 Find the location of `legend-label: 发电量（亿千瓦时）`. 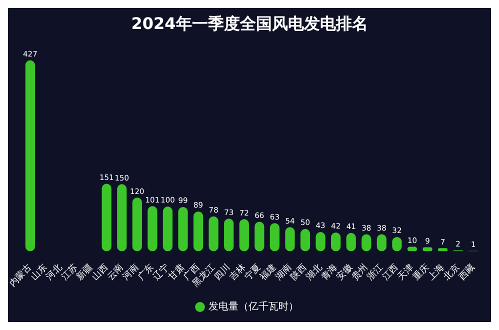

legend-label: 发电量（亿千瓦时） is located at coordinates (253, 306).